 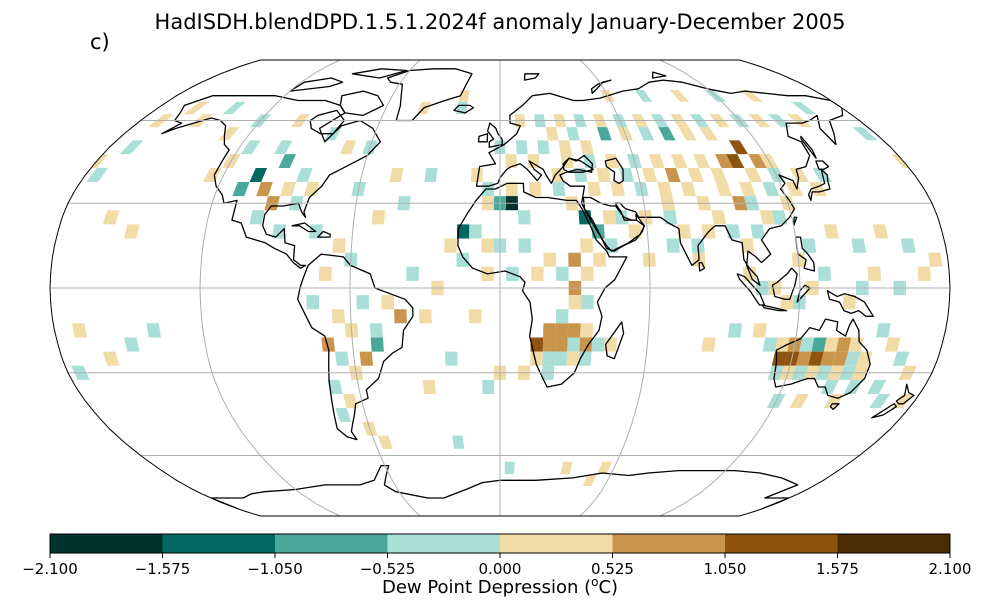 What do you see at coordinates (531, 77) in the screenshot?
I see `coastline-svalbard` at bounding box center [531, 77].